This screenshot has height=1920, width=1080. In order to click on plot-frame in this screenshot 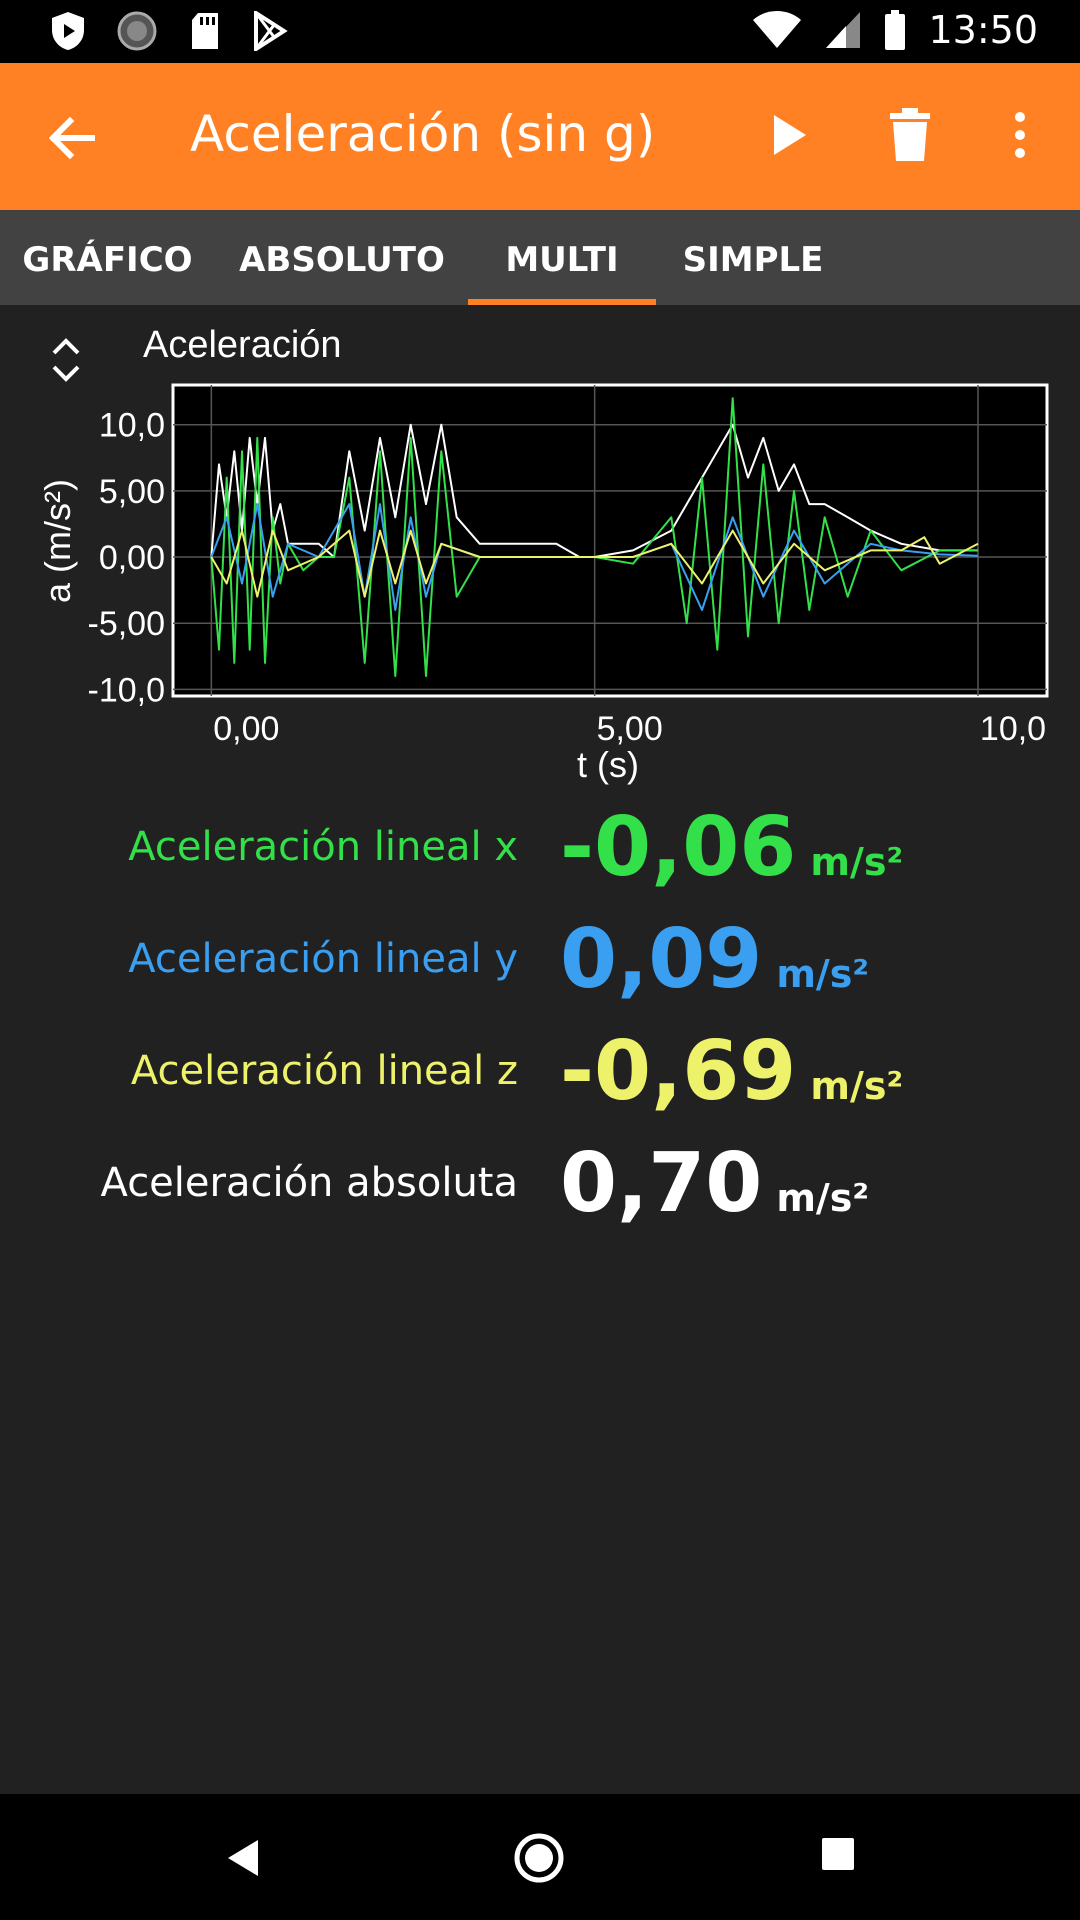, I will do `click(610, 540)`.